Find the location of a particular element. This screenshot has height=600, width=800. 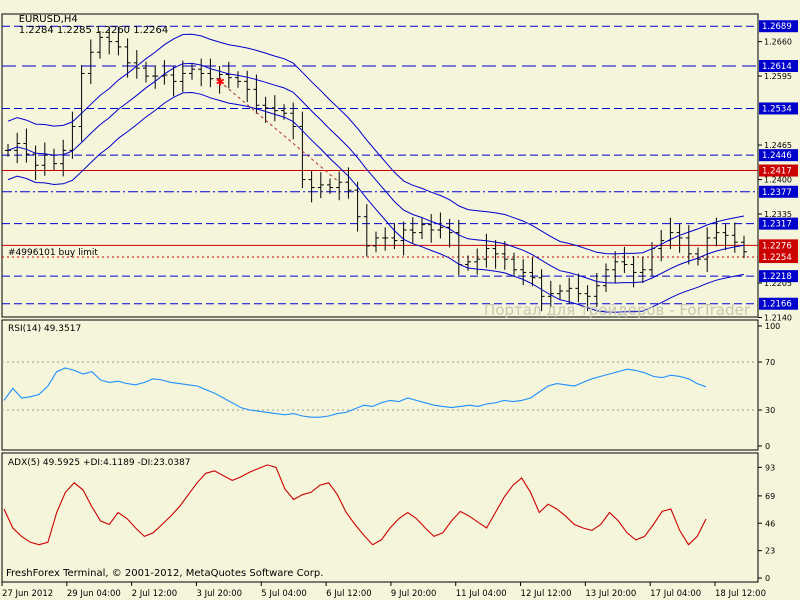

price-level-label: 1.2446 is located at coordinates (777, 156).